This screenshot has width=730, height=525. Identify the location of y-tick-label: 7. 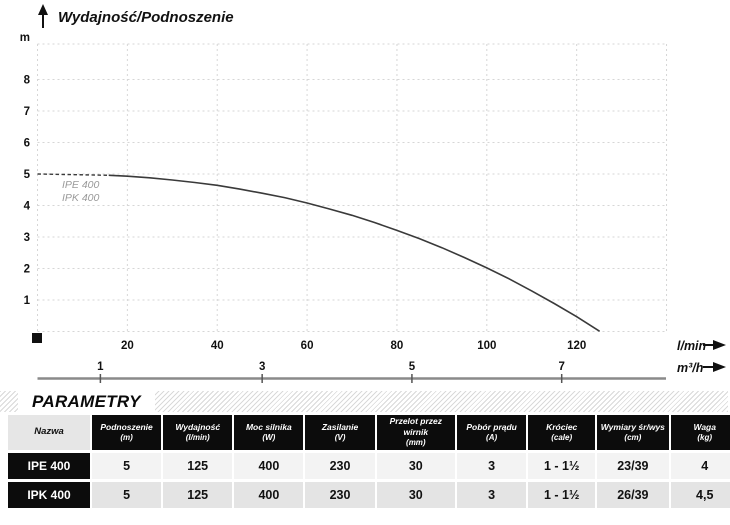
(27, 112).